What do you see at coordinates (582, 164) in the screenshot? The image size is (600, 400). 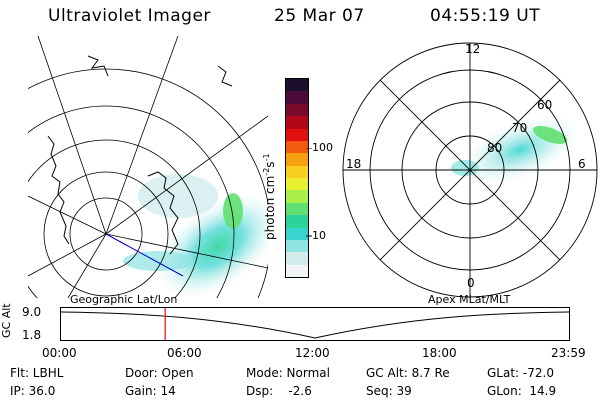 I see `mlt-label-6: 6` at bounding box center [582, 164].